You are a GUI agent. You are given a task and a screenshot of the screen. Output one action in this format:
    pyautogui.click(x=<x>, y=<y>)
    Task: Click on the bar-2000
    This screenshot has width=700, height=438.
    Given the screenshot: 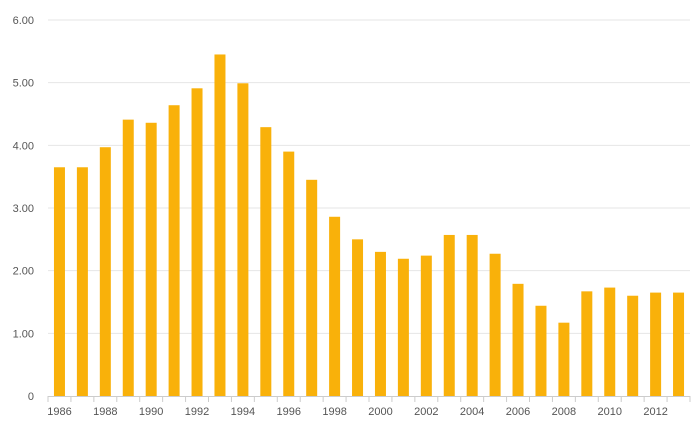 What is the action you would take?
    pyautogui.click(x=380, y=323)
    